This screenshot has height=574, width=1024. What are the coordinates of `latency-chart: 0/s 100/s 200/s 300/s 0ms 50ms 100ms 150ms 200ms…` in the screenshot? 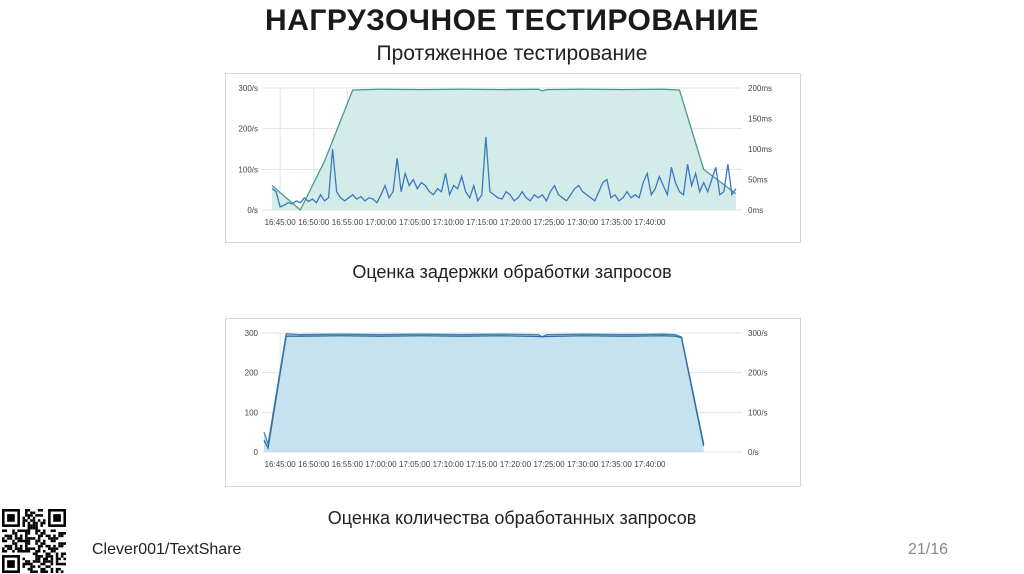 It's located at (505, 155).